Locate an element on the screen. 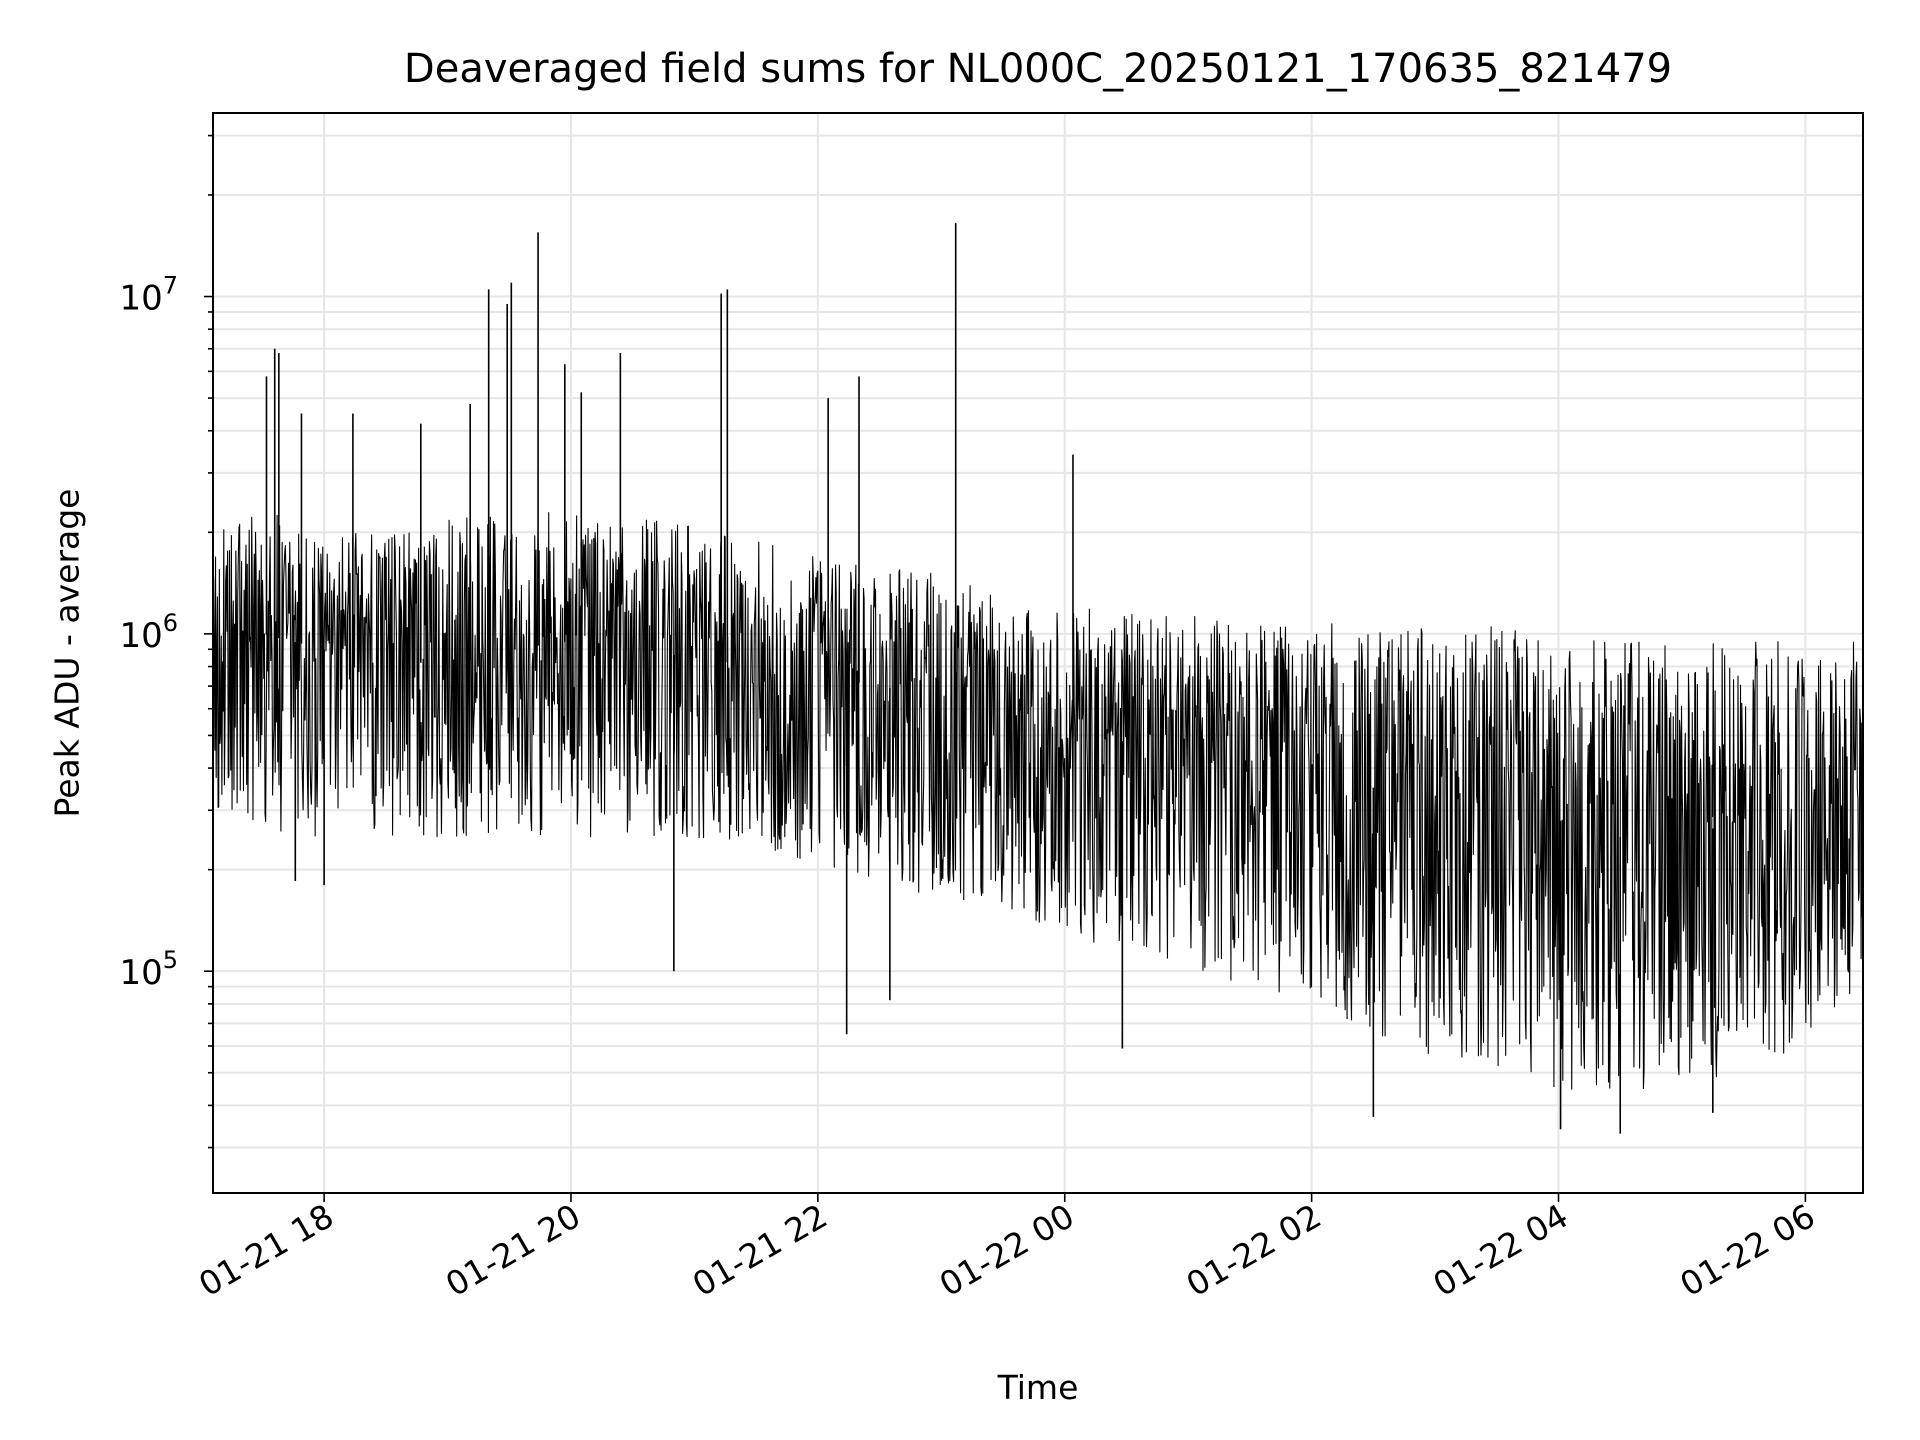  y-tick-label: 10⁵ is located at coordinates (148, 969).